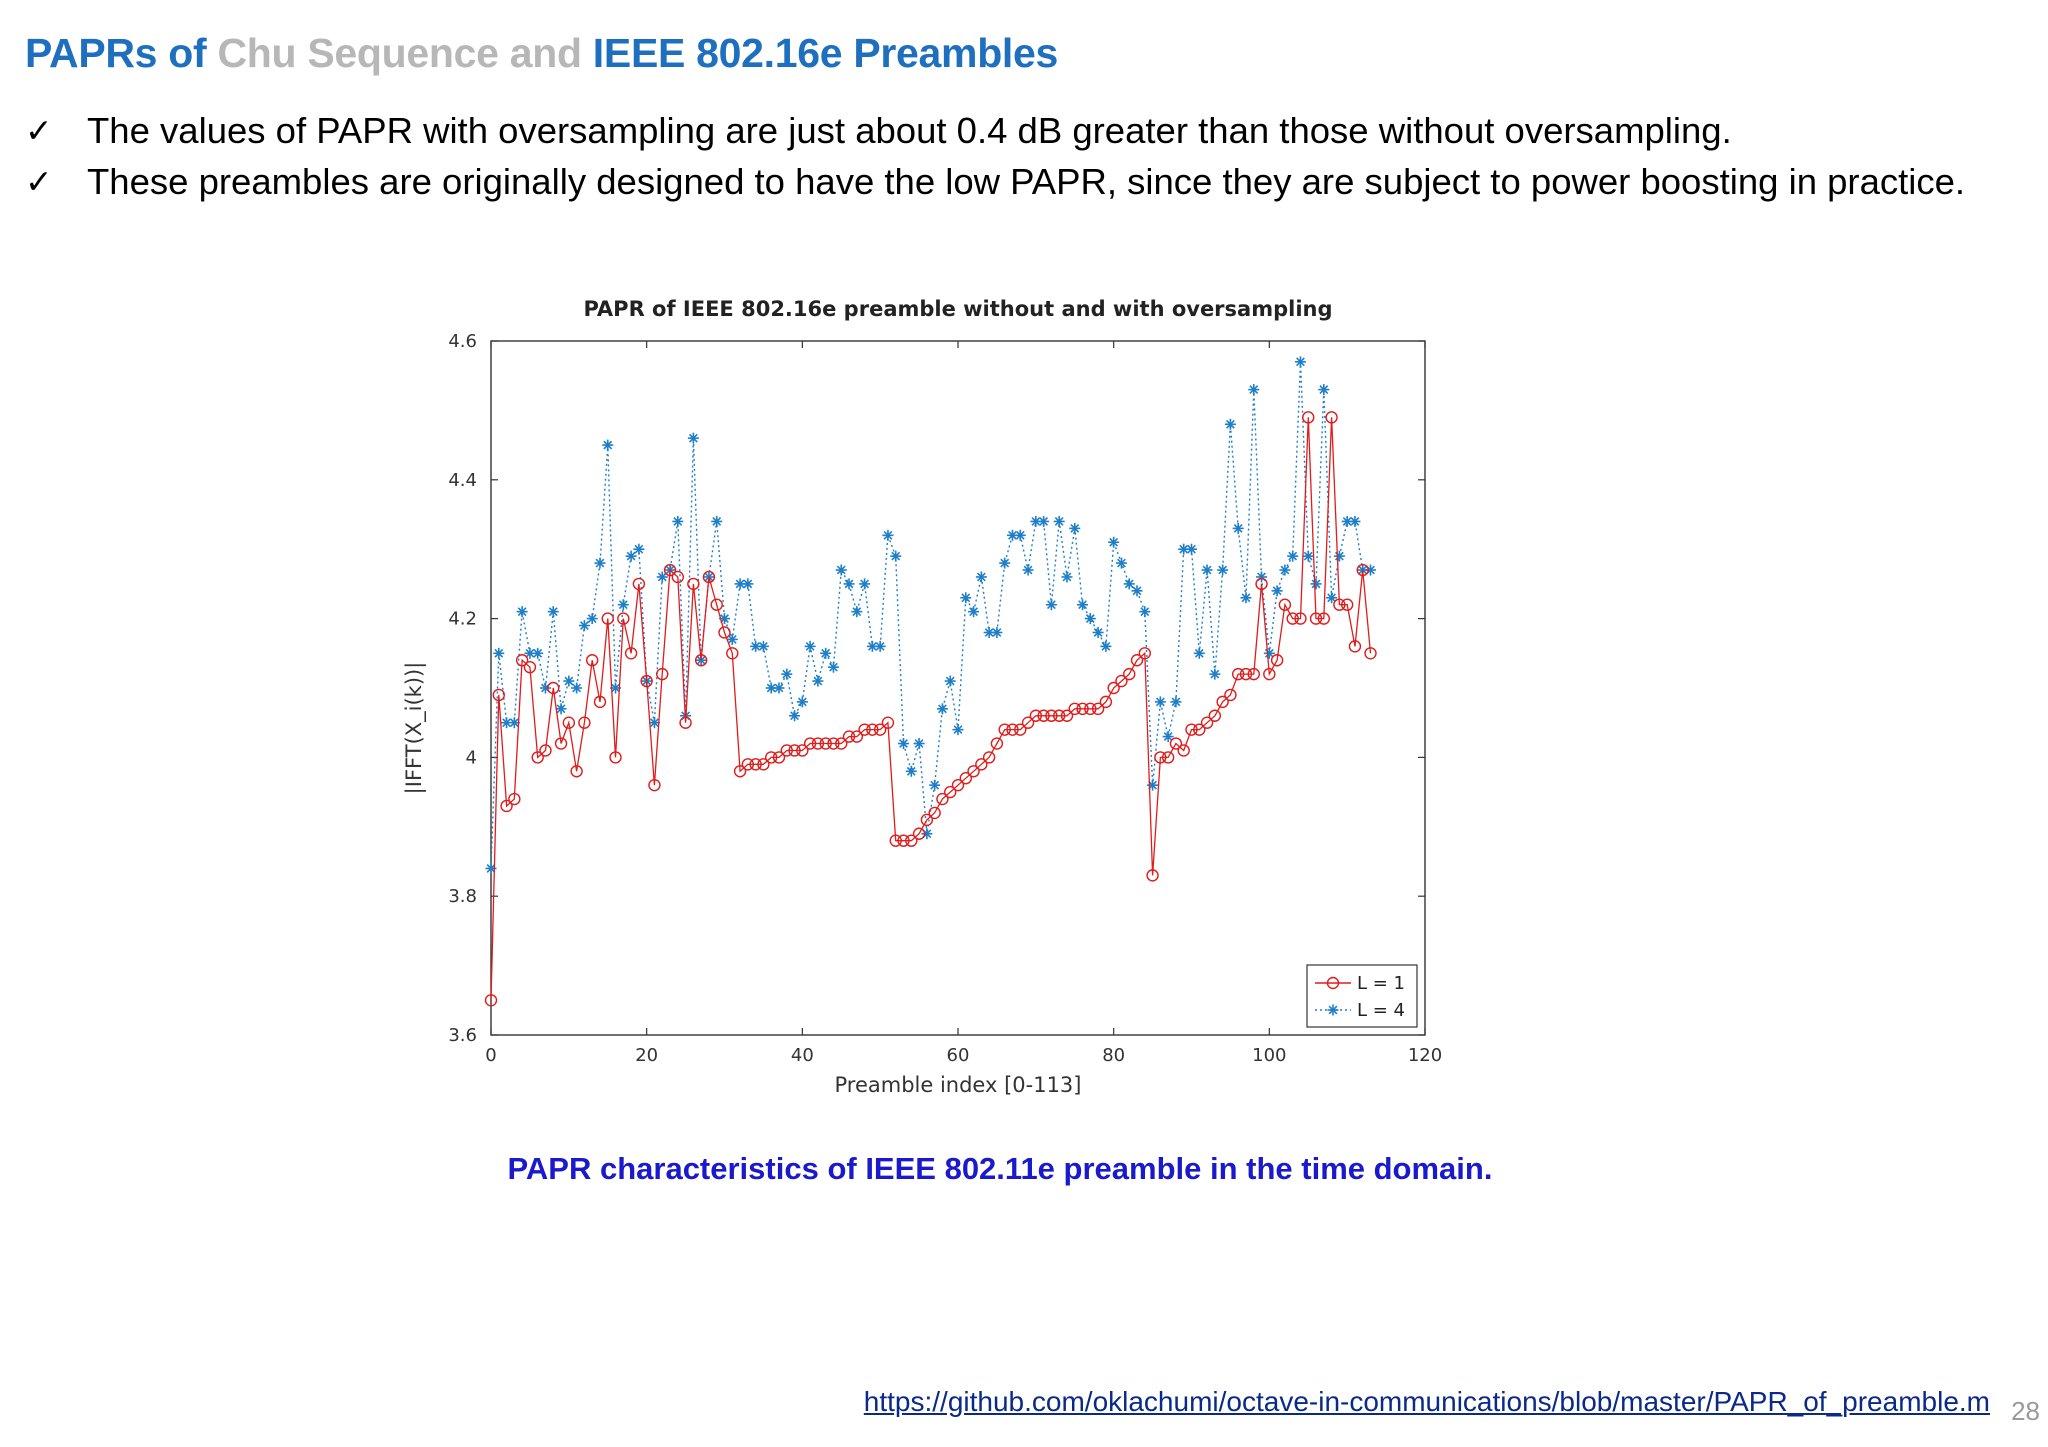 The image size is (2048, 1447). What do you see at coordinates (462, 619) in the screenshot?
I see `y-tick-label: 4.2` at bounding box center [462, 619].